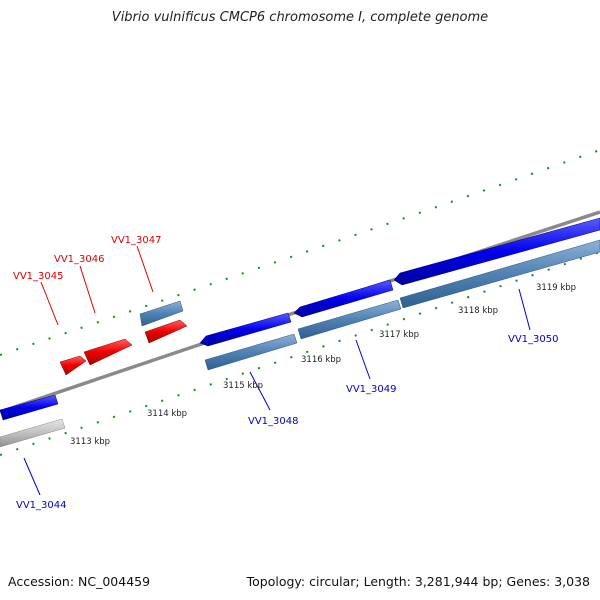  I want to click on tick-label-3113: 3113 kbp, so click(90, 442).